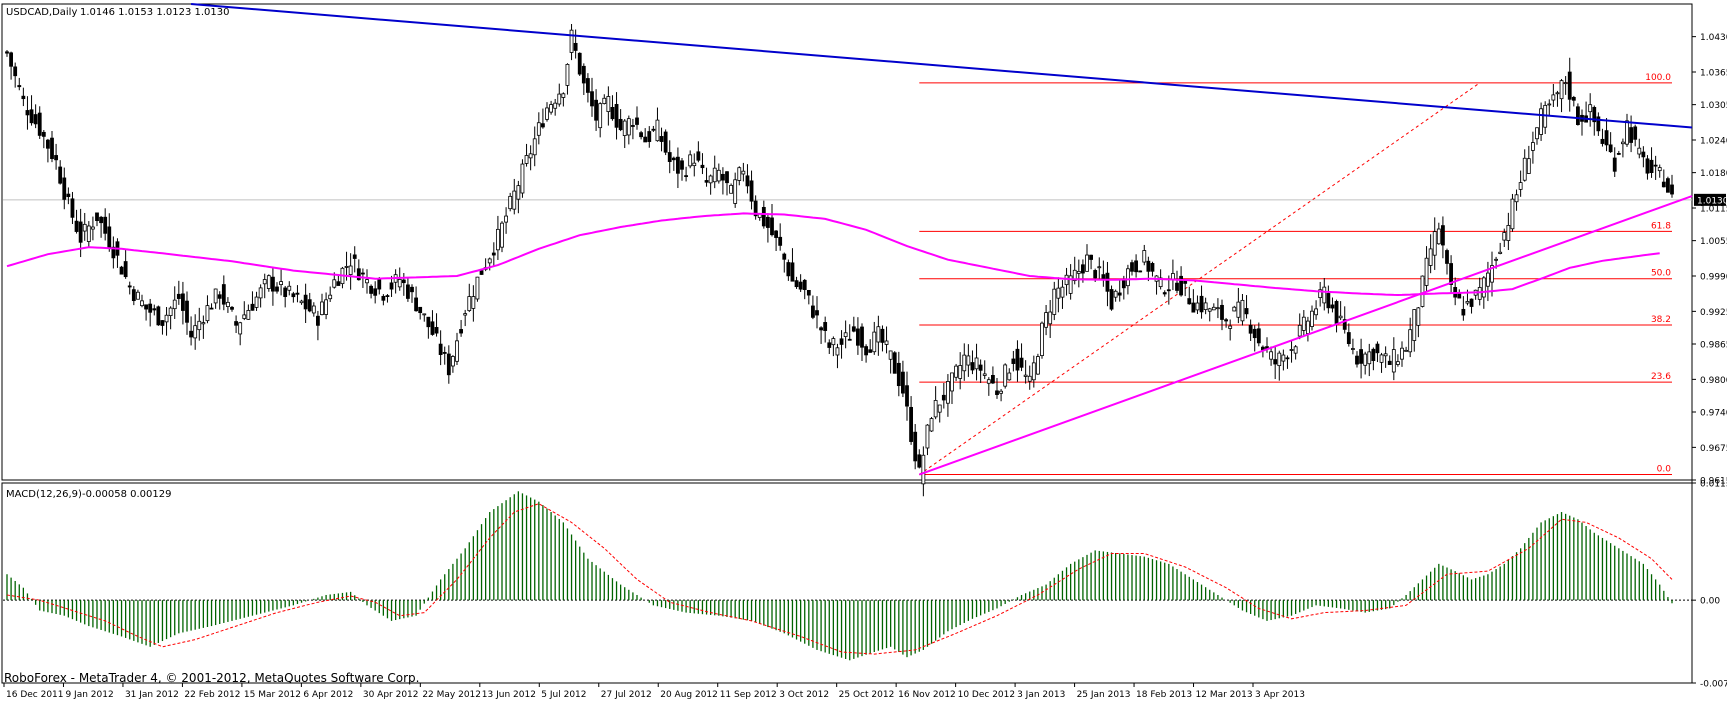  Describe the element at coordinates (867, 695) in the screenshot. I see `date-axis-label: 25 Oct 2012` at that location.